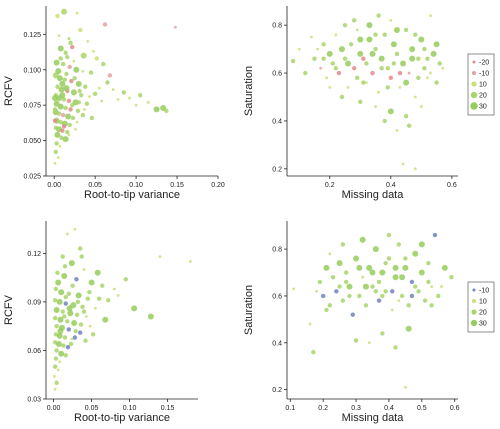  What do you see at coordinates (452, 185) in the screenshot?
I see `x-tick-label: 0.6` at bounding box center [452, 185].